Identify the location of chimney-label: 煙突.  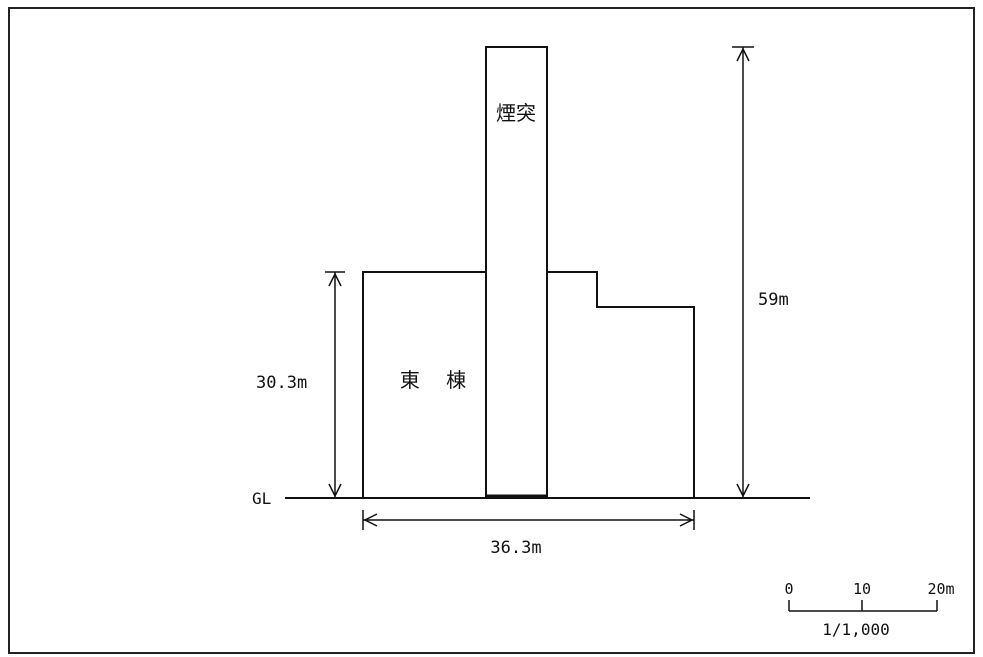
(516, 113).